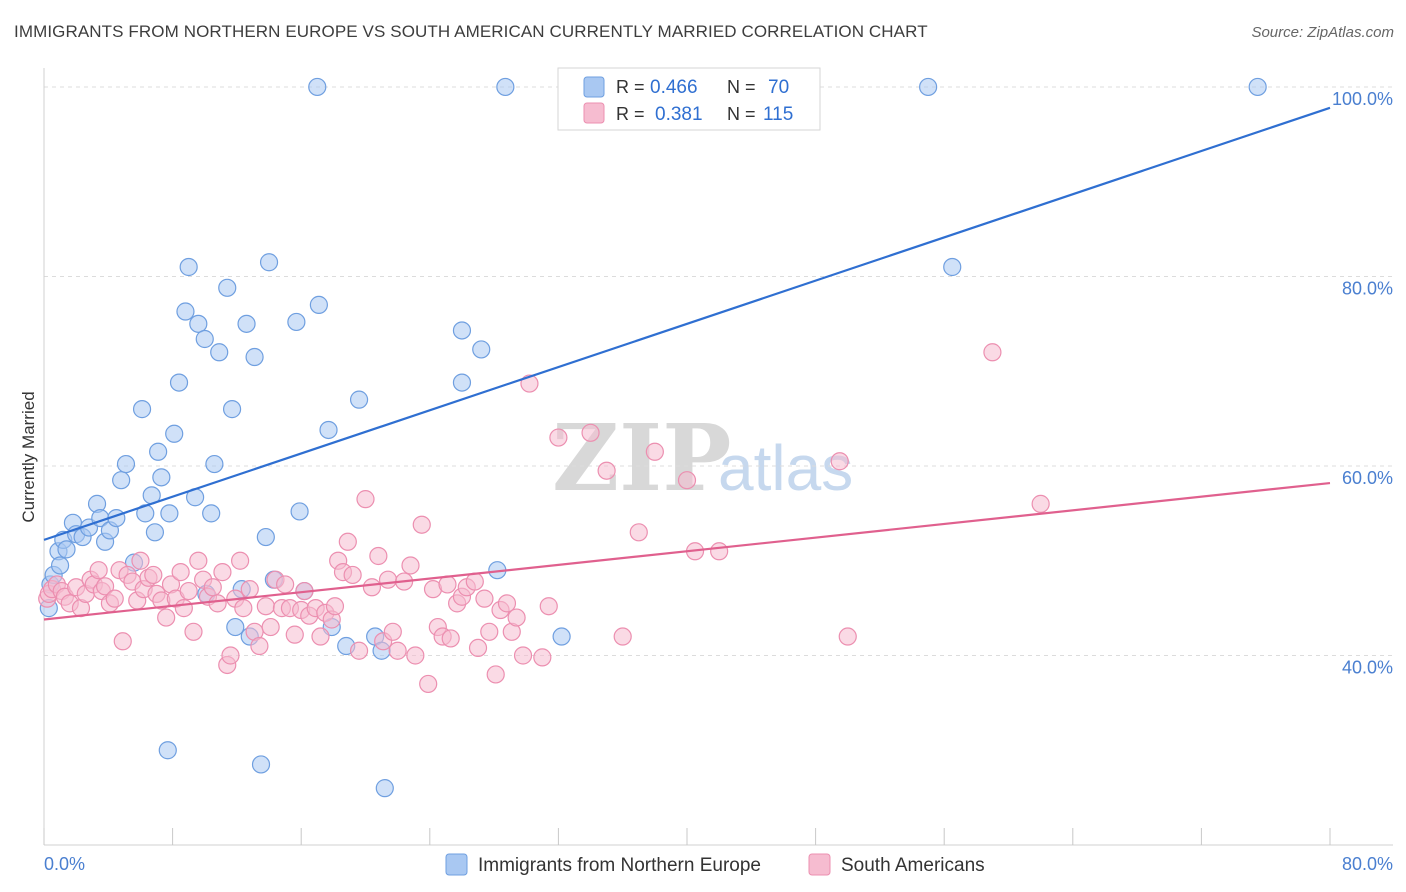 The width and height of the screenshot is (1406, 892). Describe the element at coordinates (1367, 288) in the screenshot. I see `y-tick-label-2: 80.0%` at that location.